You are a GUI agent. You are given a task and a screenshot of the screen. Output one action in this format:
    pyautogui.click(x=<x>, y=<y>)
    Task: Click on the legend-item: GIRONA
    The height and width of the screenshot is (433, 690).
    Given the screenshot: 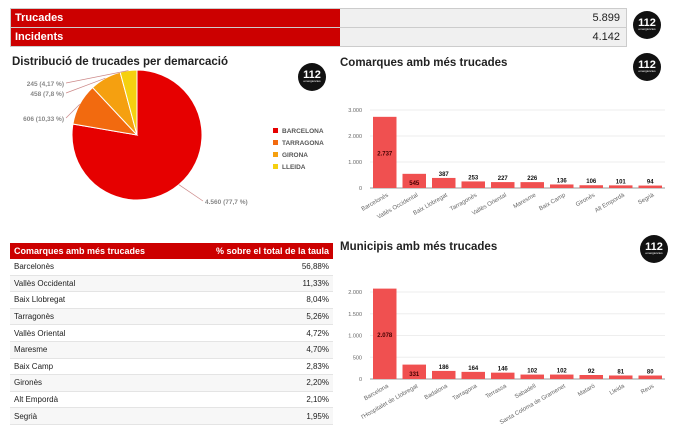 What is the action you would take?
    pyautogui.click(x=295, y=155)
    